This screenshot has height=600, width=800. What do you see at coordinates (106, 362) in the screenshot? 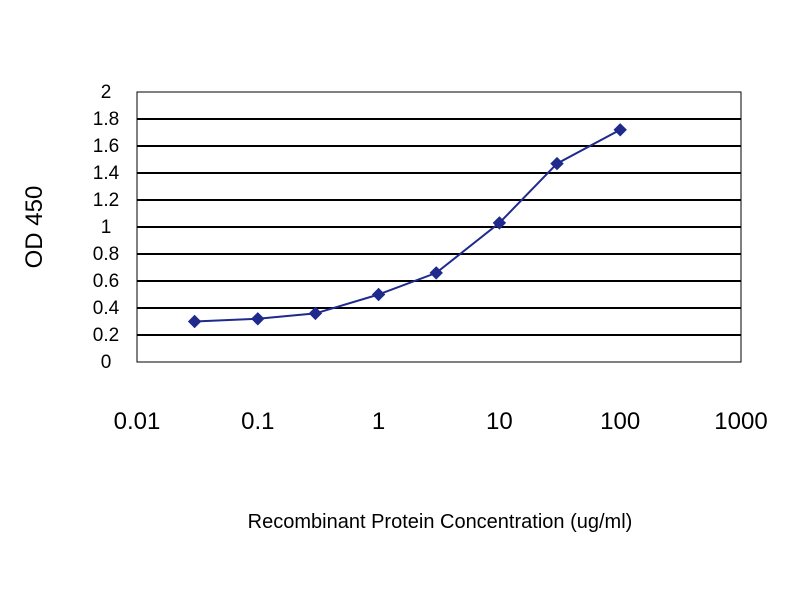
I see `y-tick-label: 0` at bounding box center [106, 362].